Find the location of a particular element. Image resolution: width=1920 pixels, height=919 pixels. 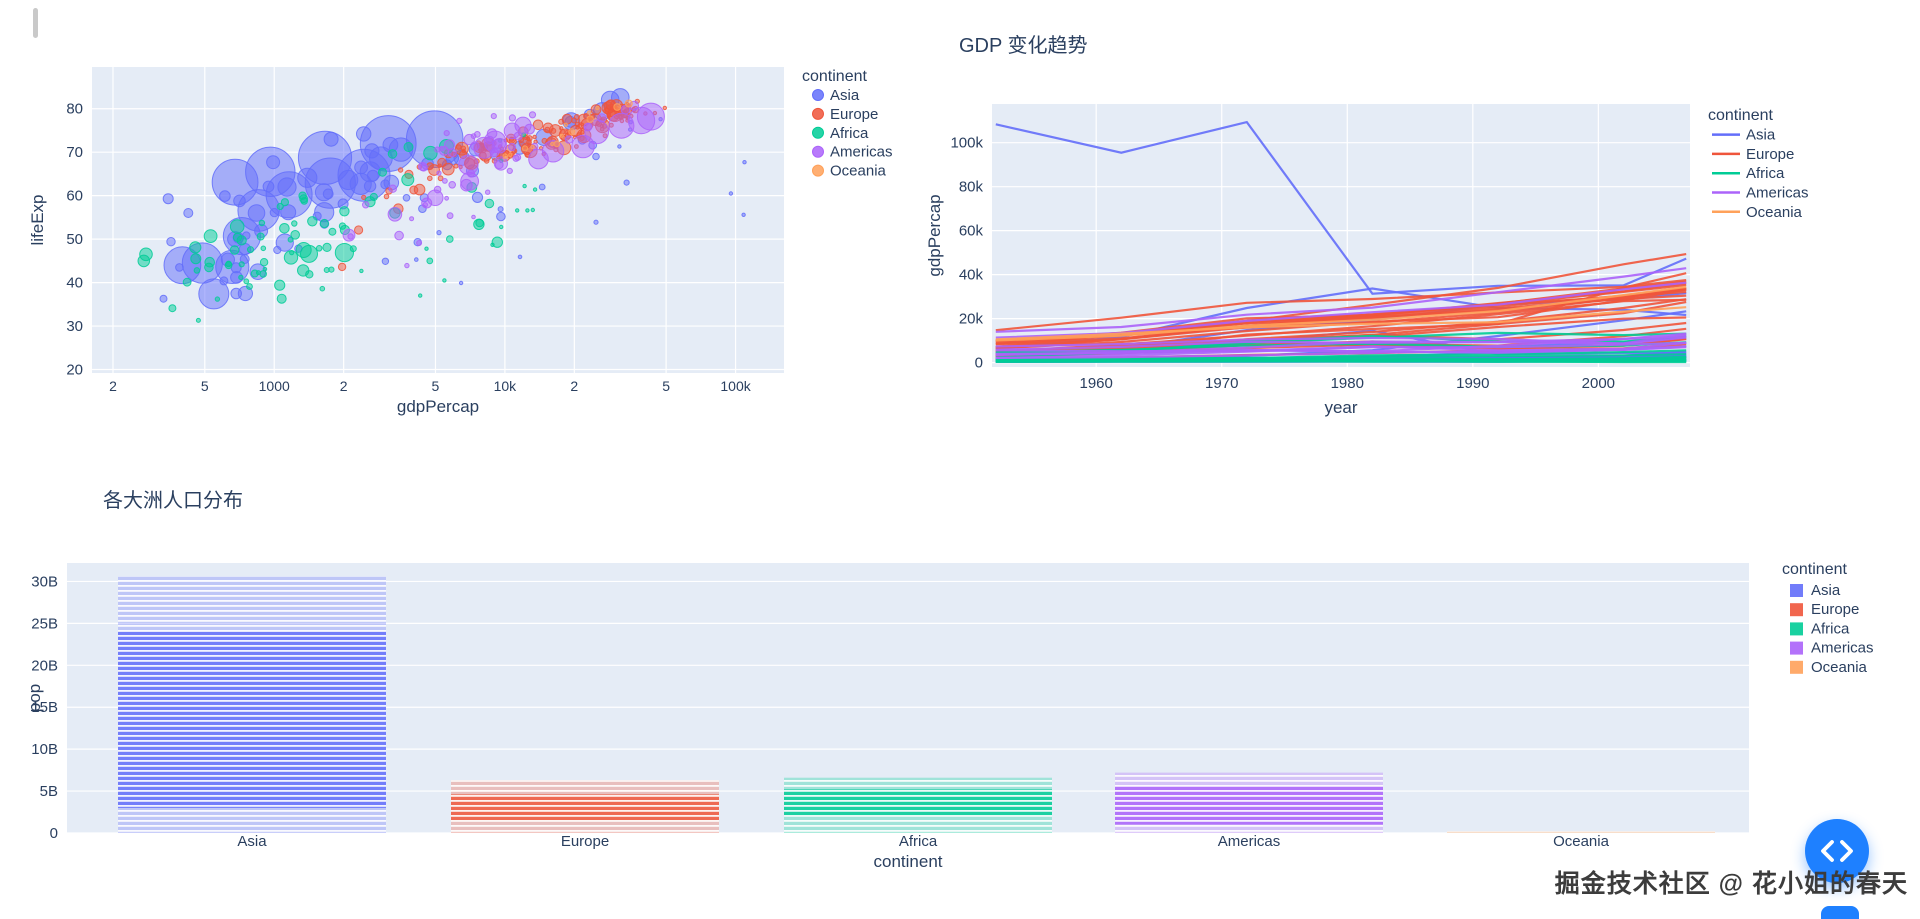

line-chile is located at coordinates (1341, 343).